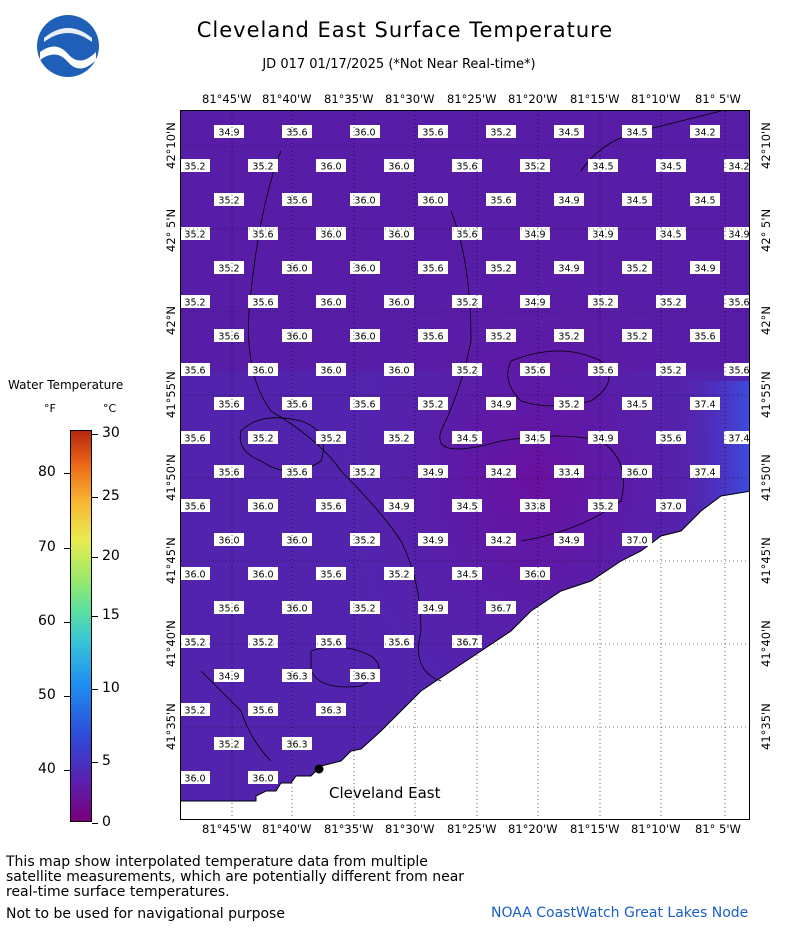 This screenshot has height=930, width=790. Describe the element at coordinates (287, 829) in the screenshot. I see `longitude-label-bottom: 81°40'W` at that location.